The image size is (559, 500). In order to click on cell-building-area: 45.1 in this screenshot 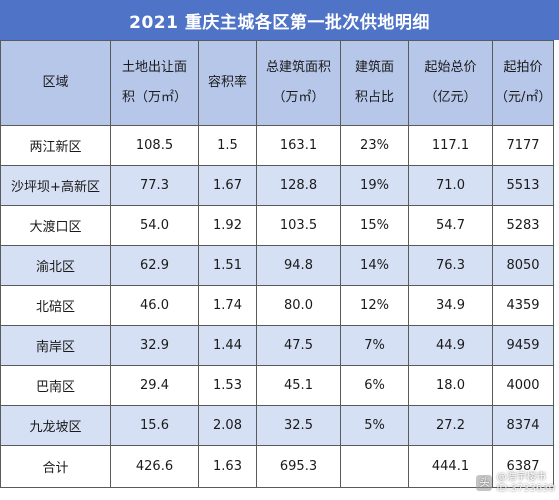, I will do `click(298, 385)`.